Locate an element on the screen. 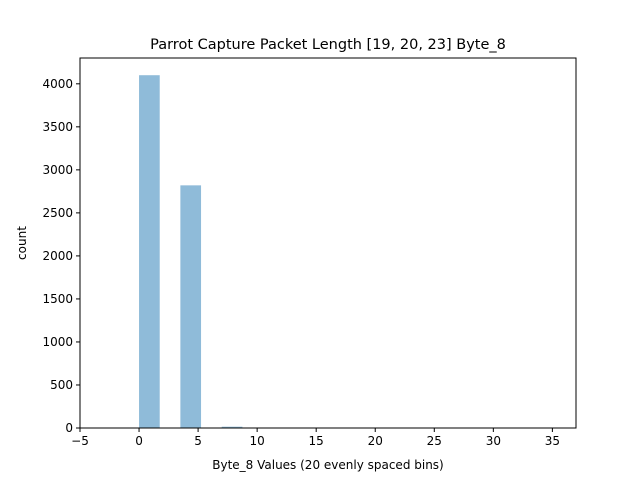 The image size is (640, 485). y-tick-label: 1000 is located at coordinates (57, 342).